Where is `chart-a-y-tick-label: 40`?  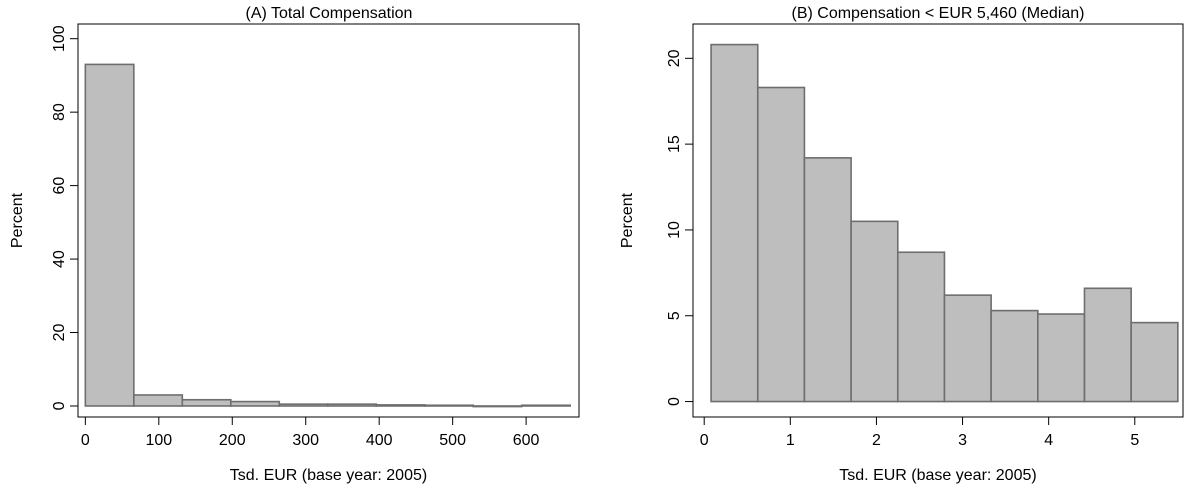
chart-a-y-tick-label: 40 is located at coordinates (59, 259).